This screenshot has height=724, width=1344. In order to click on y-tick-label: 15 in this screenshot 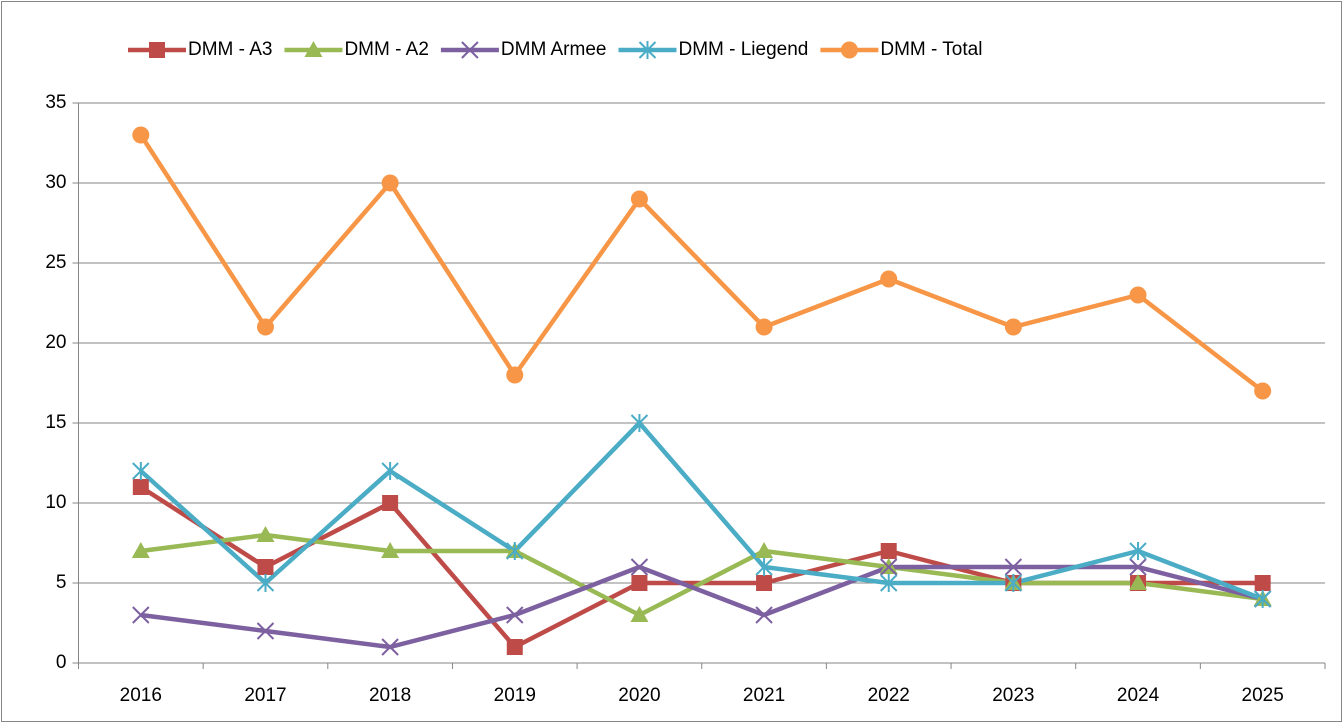, I will do `click(55, 422)`.